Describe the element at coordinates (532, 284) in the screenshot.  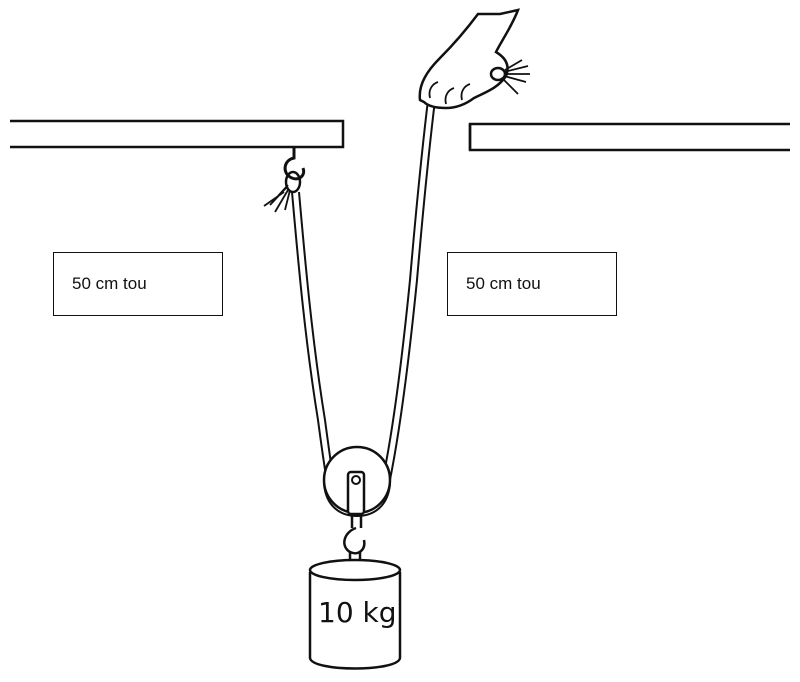
I see `right-distance-label: 50 cm tou` at that location.